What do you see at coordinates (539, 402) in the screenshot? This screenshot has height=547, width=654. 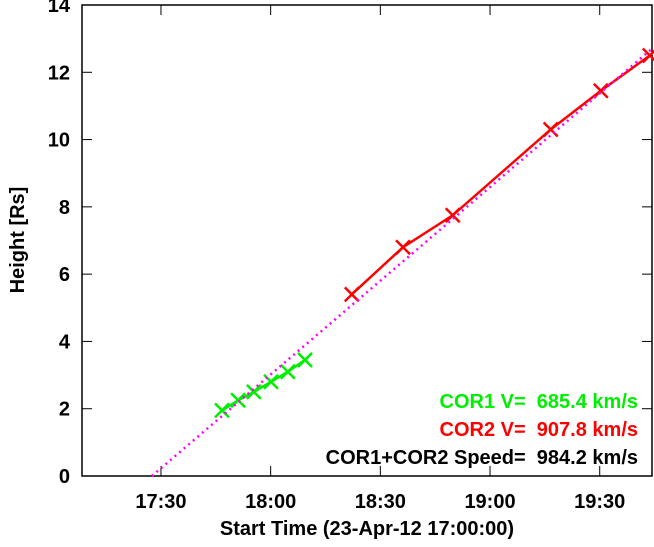 I see `annotation: COR1 V= 685.4 km/s` at bounding box center [539, 402].